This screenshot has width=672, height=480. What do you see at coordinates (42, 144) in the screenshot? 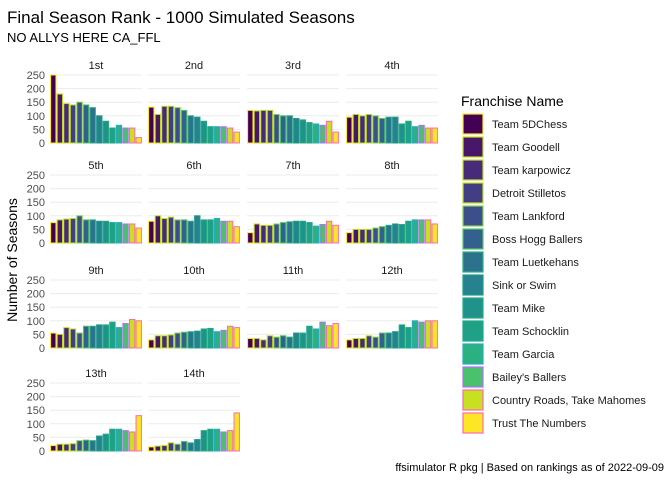
I see `y-tick-label: 0` at bounding box center [42, 144].